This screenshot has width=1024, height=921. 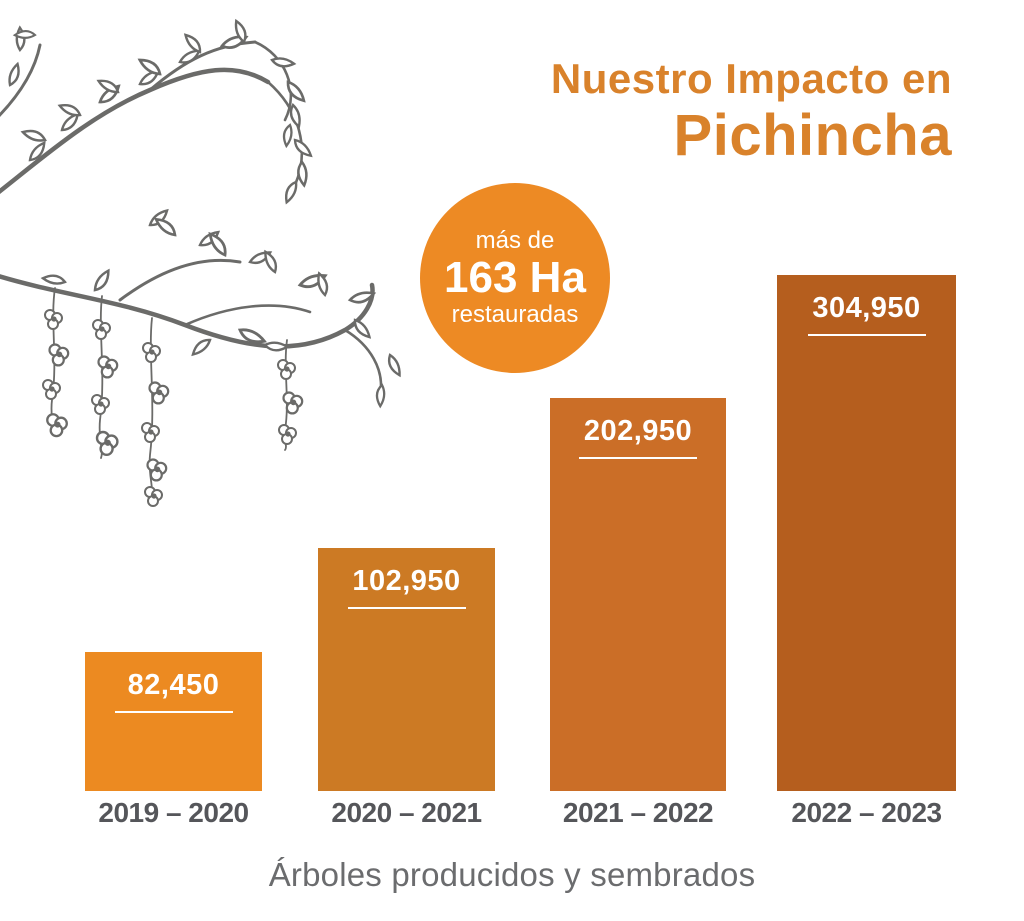 What do you see at coordinates (406, 812) in the screenshot?
I see `bar-year-label: 2020 – 2021` at bounding box center [406, 812].